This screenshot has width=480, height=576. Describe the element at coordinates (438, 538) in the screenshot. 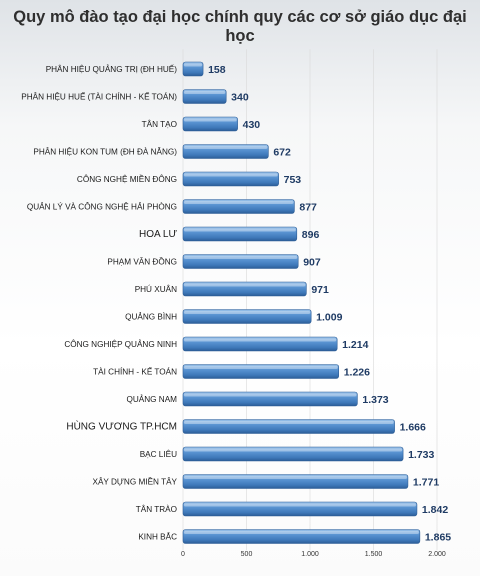

I see `data-label: 1.865` at that location.